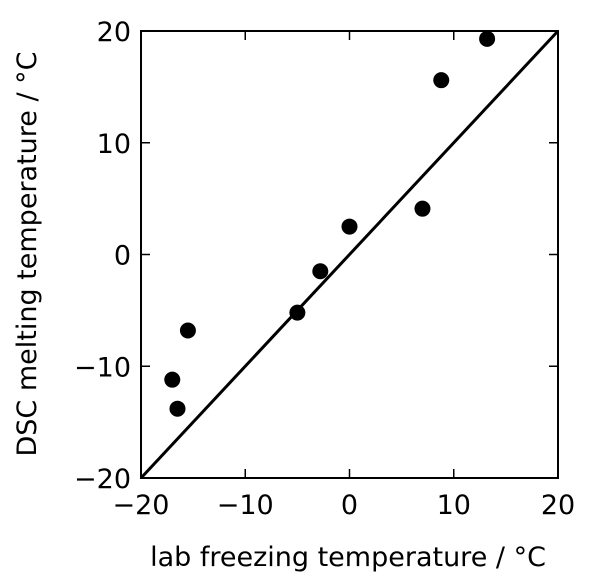 Image resolution: width=589 pixels, height=579 pixels. Describe the element at coordinates (245, 505) in the screenshot. I see `x-tick-label: −10` at that location.